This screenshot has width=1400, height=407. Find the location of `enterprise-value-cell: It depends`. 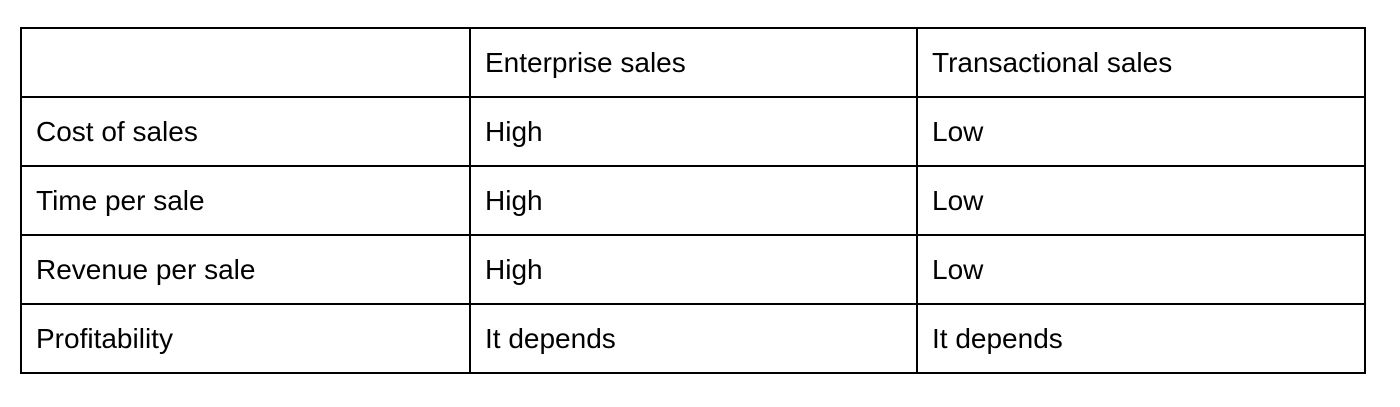

enterprise-value-cell: It depends is located at coordinates (693, 338).